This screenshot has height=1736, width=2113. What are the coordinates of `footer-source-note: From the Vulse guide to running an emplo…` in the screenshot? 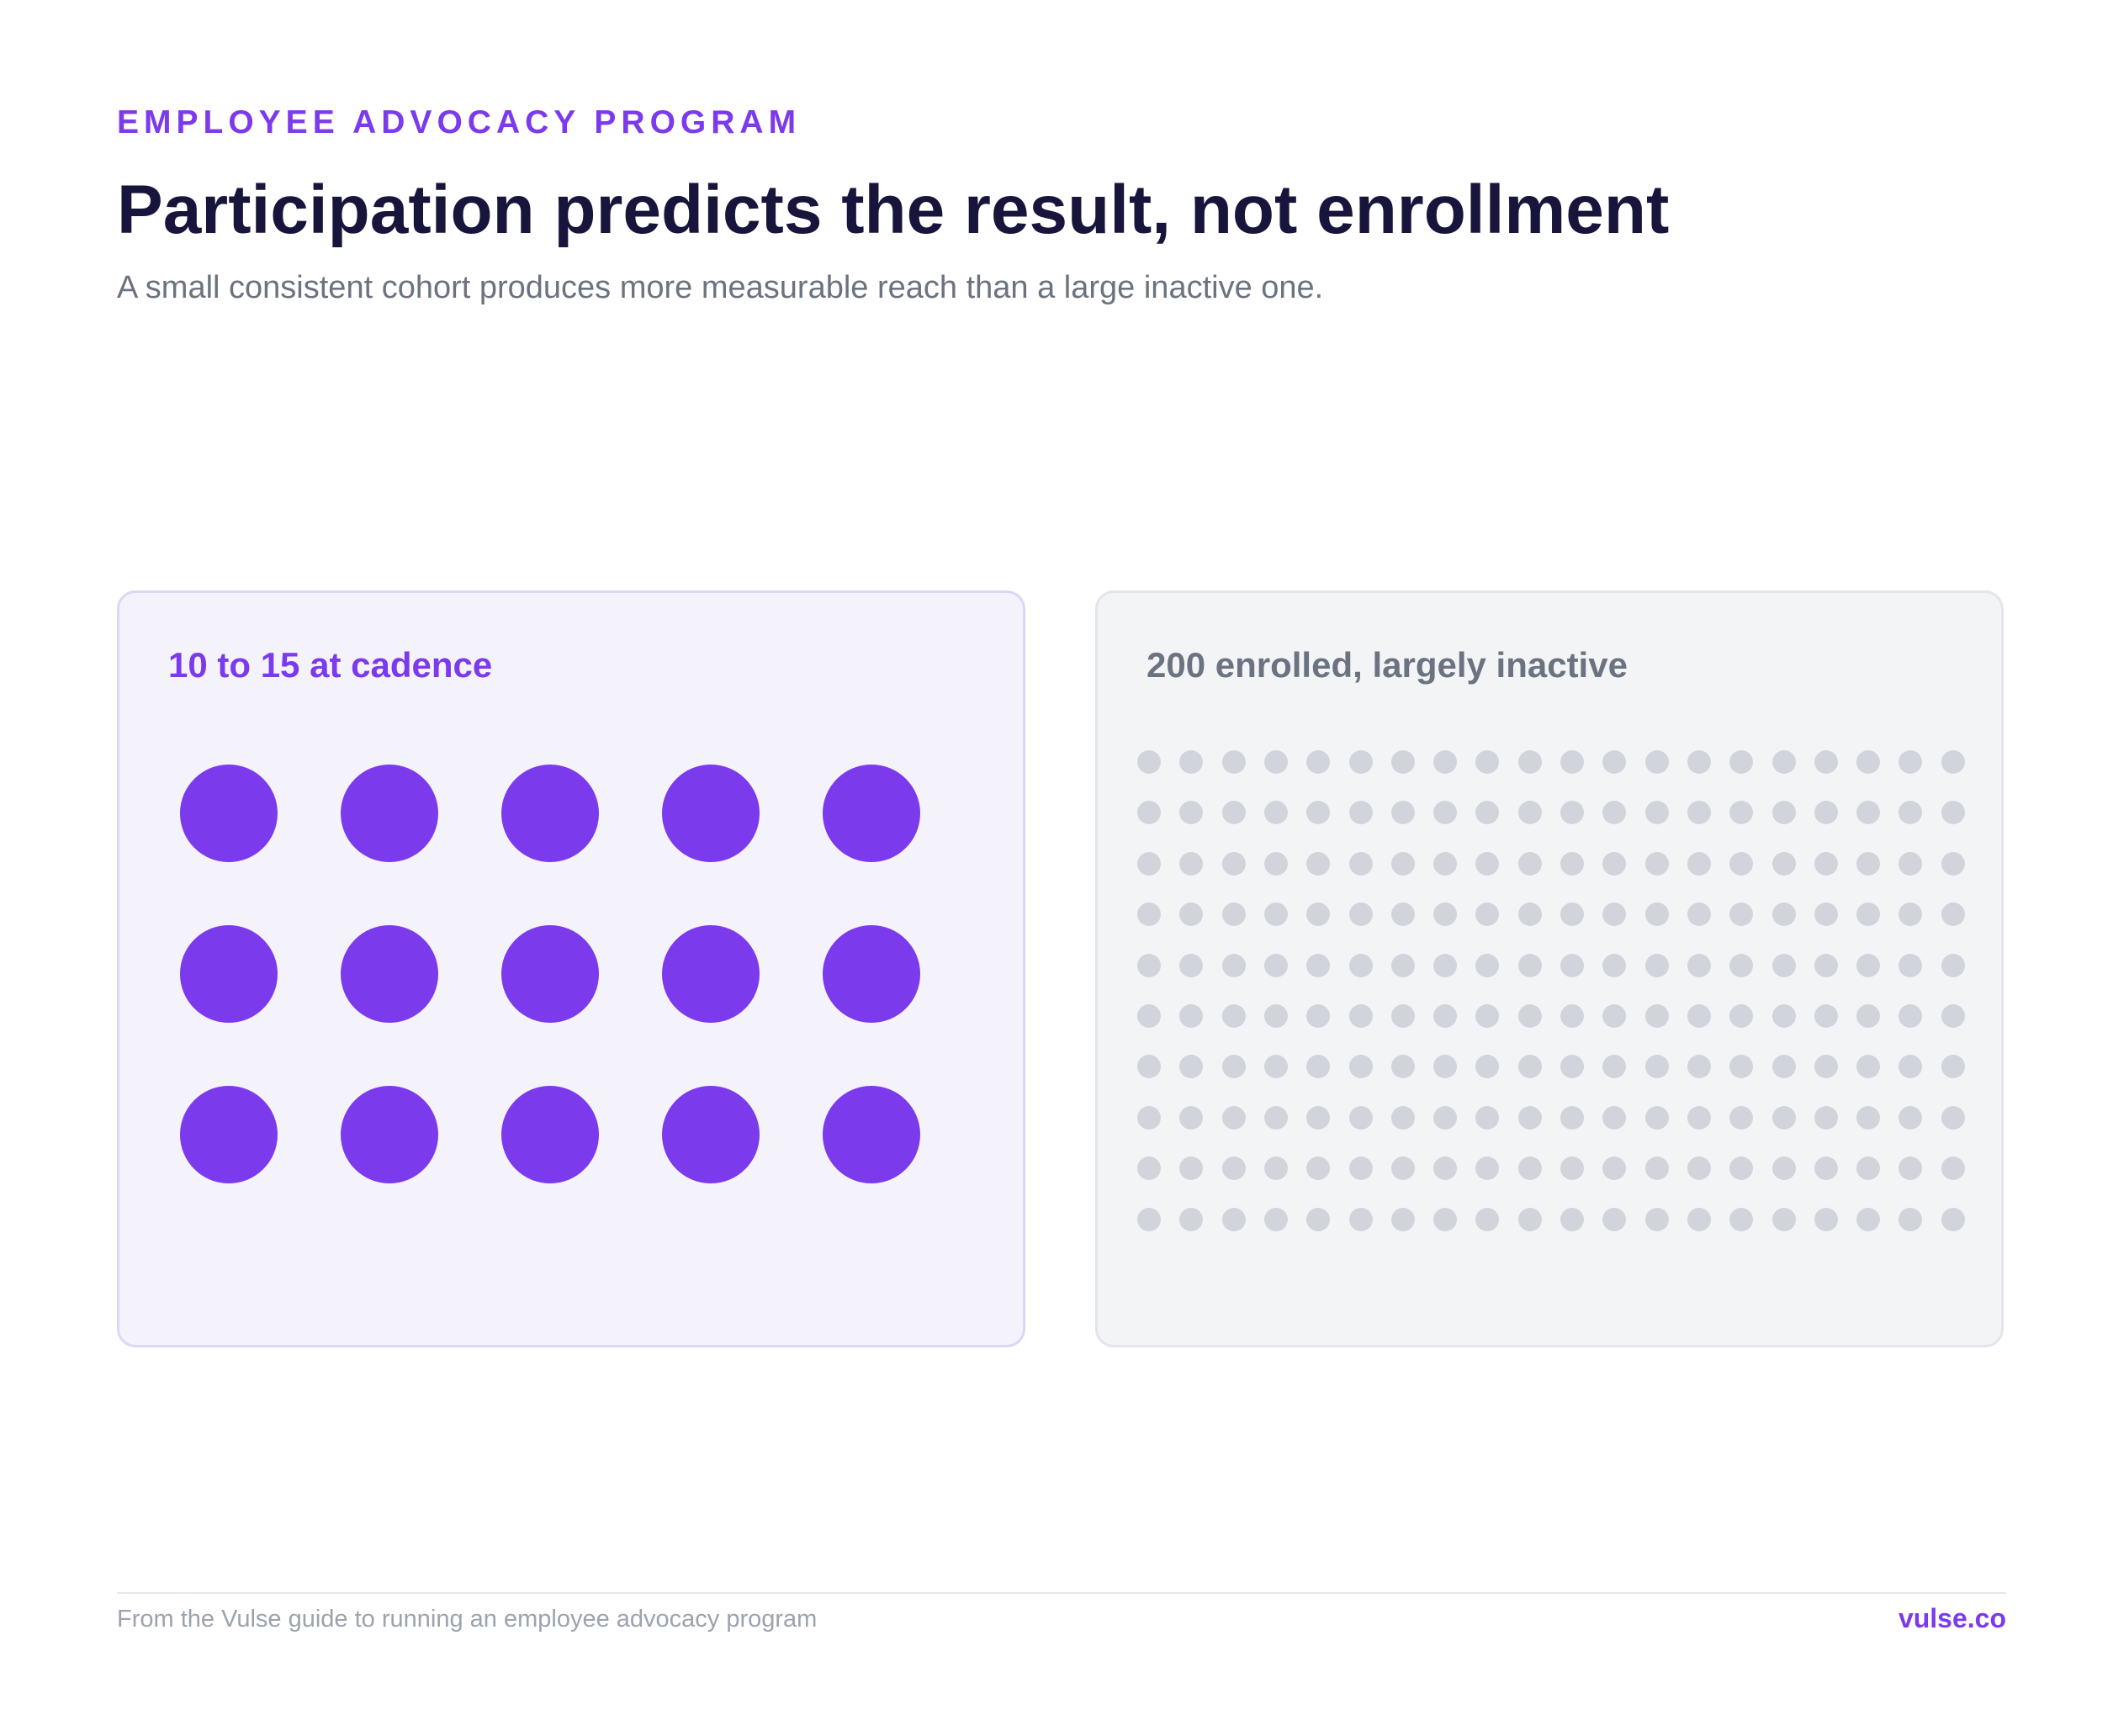 It's located at (467, 1620).